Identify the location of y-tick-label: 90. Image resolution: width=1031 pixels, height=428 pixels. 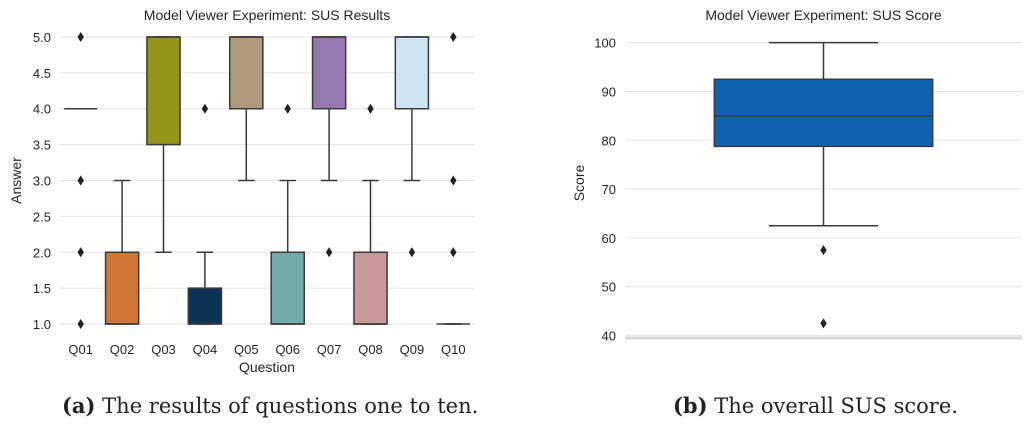
(609, 91).